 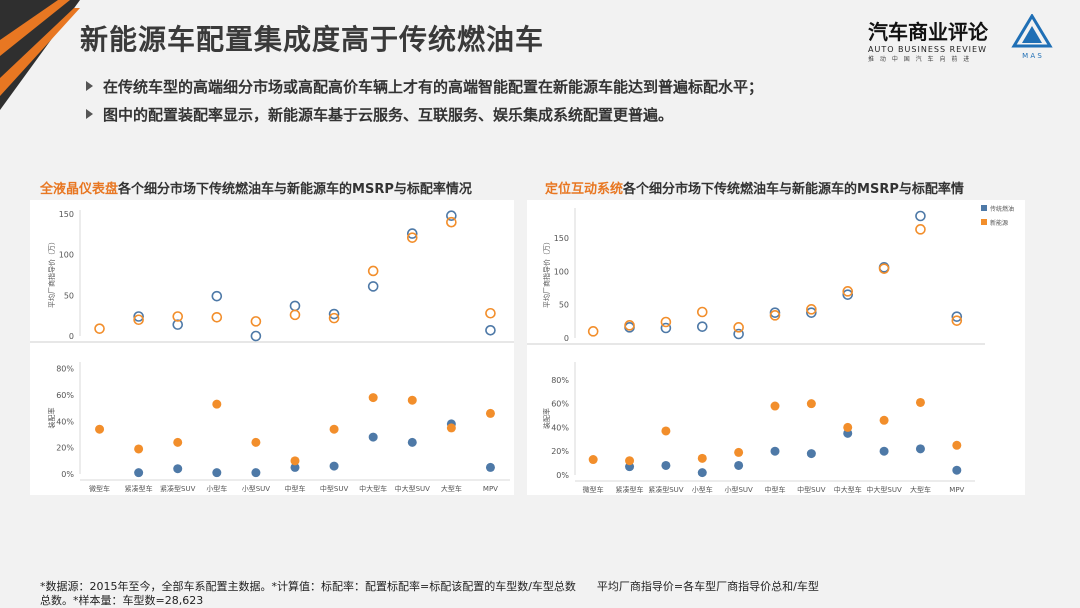 What do you see at coordinates (1002, 209) in the screenshot?
I see `legend-label-fuel: 传统燃油` at bounding box center [1002, 209].